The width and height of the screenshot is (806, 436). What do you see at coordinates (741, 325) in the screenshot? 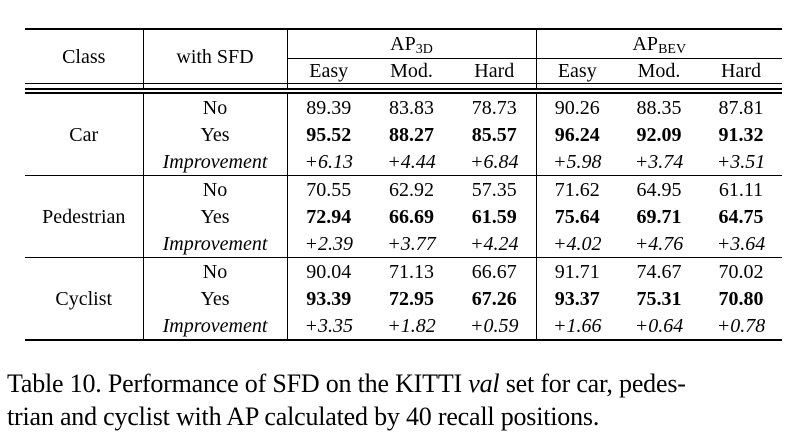
I see `value-cell: +0.78` at bounding box center [741, 325].